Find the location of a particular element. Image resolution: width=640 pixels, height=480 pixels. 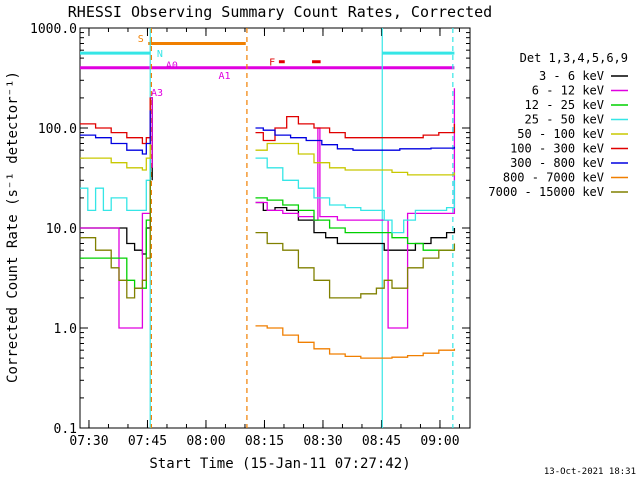

flag-bars is located at coordinates (267, 55).